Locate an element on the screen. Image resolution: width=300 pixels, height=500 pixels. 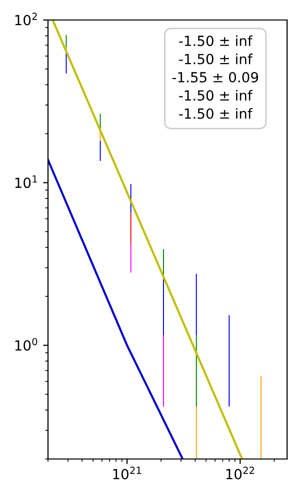
y-tick-label: 10$^{2}$ is located at coordinates (26, 19).